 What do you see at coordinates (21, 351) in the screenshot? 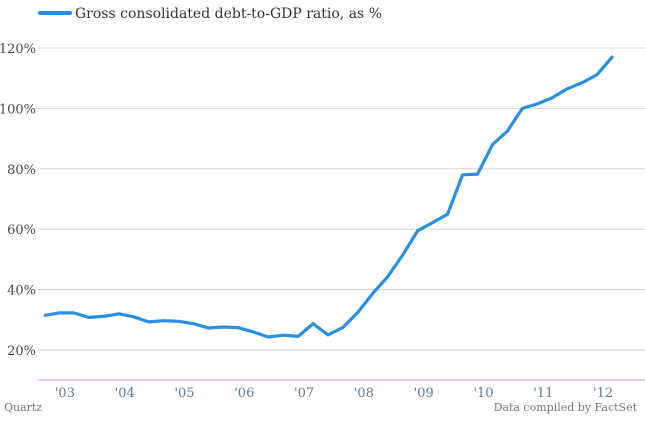
I see `y-tick-label: 20%` at bounding box center [21, 351].